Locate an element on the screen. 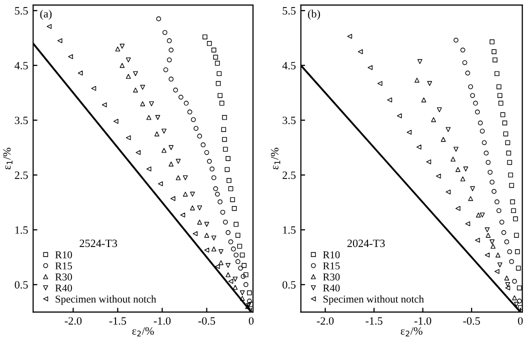 The width and height of the screenshot is (526, 341). x-tick-label: 0 is located at coordinates (251, 321).